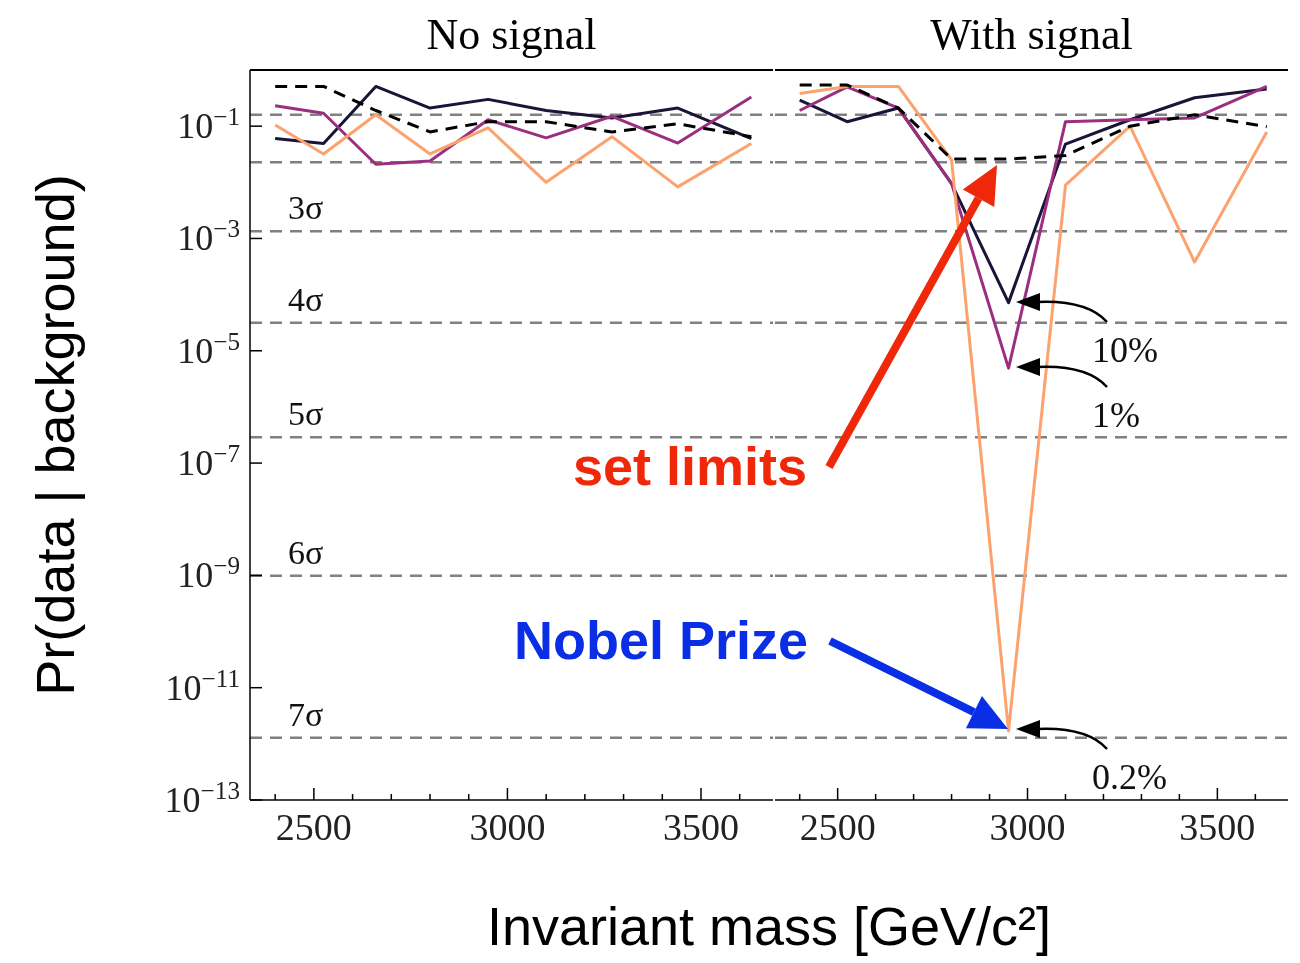  What do you see at coordinates (1129, 777) in the screenshot?
I see `annotation: 0.2%` at bounding box center [1129, 777].